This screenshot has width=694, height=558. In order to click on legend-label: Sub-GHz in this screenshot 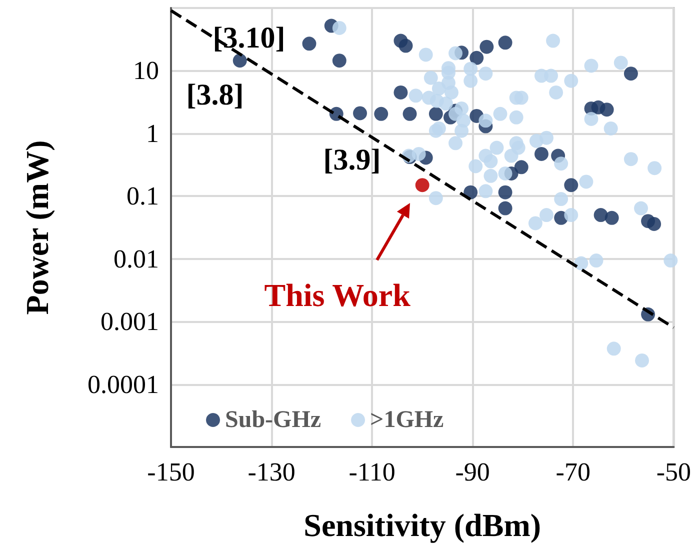, I will do `click(273, 420)`.